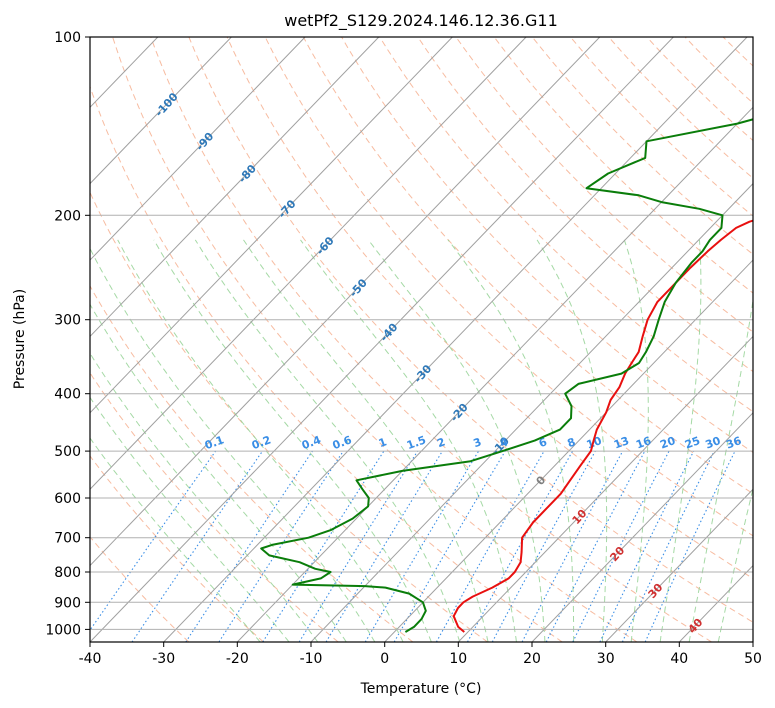 The height and width of the screenshot is (708, 775). Describe the element at coordinates (753, 659) in the screenshot. I see `x-tick-label: 50` at that location.